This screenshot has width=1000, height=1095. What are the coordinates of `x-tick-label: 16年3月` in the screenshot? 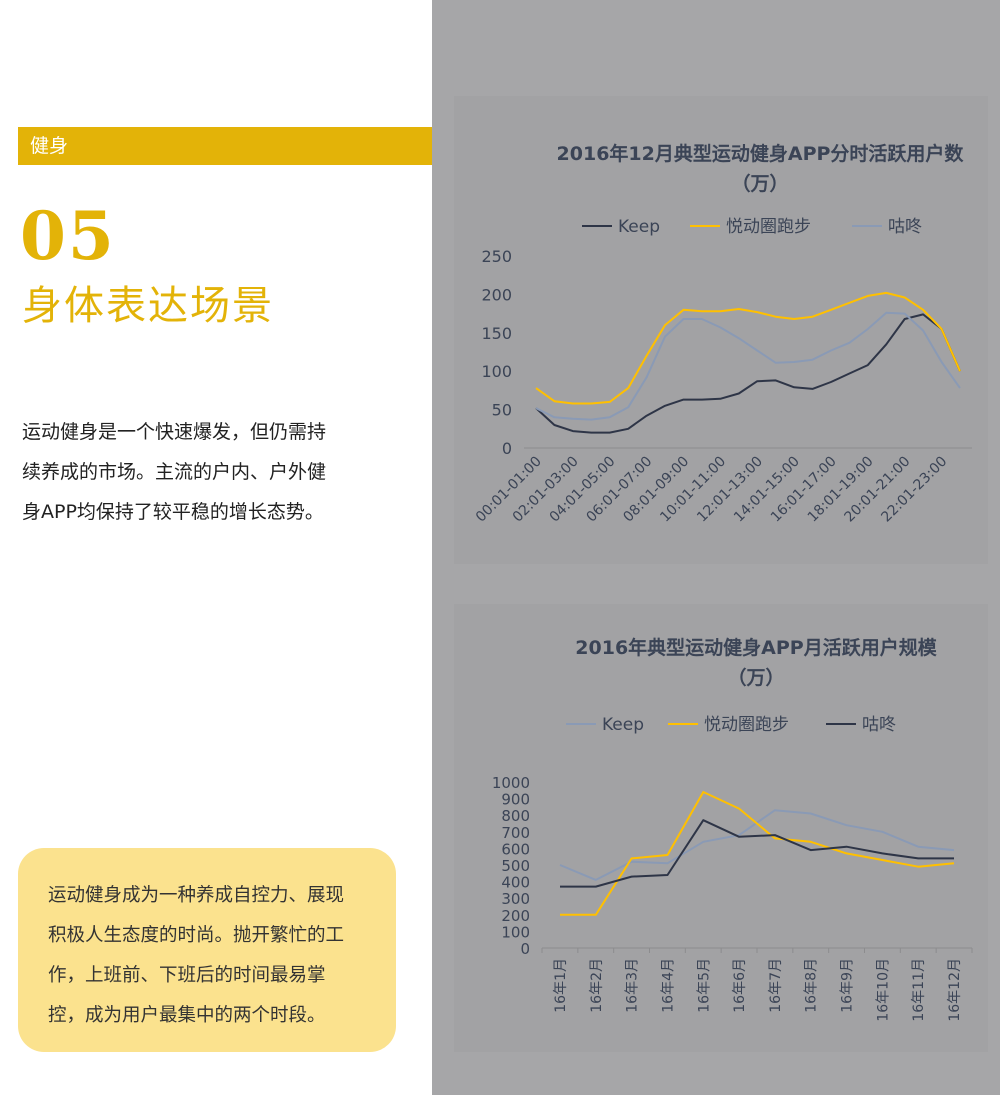 It's located at (633, 985).